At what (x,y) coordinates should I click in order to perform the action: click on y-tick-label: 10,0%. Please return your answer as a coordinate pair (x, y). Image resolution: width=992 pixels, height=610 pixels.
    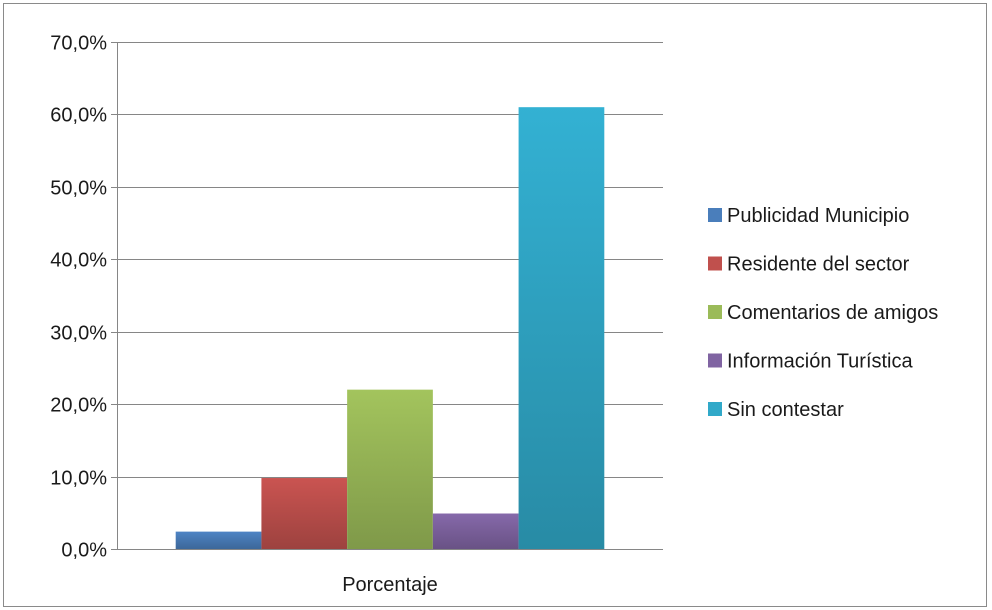
    Looking at the image, I should click on (78, 479).